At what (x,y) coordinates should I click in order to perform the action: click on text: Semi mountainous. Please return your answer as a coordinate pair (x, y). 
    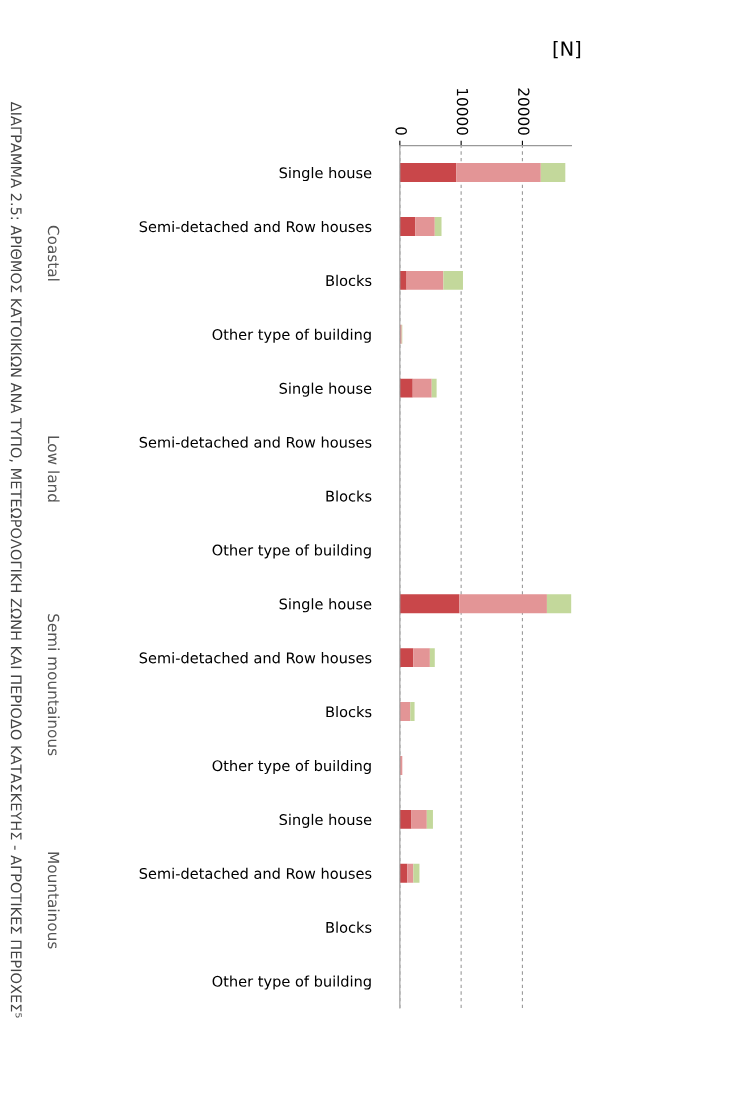
    Looking at the image, I should click on (53, 685).